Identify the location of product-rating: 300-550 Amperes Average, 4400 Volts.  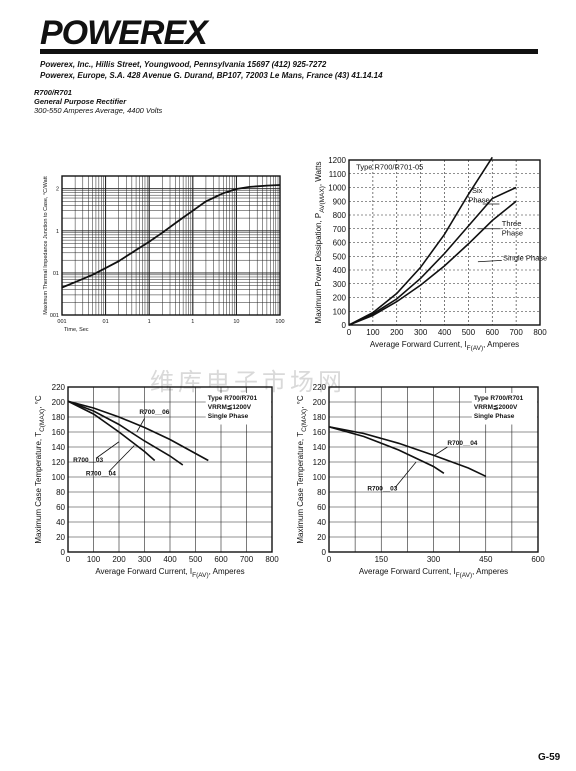
(98, 110).